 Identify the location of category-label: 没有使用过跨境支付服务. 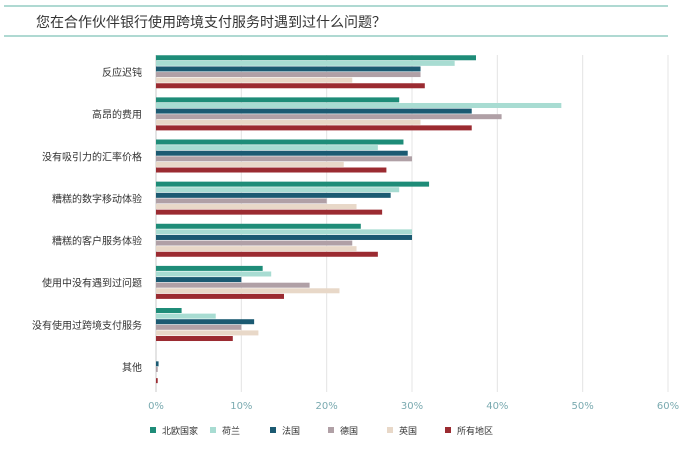
(87, 325).